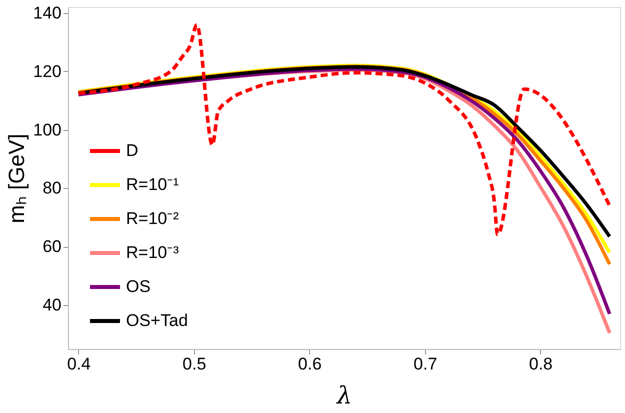  I want to click on legend-label: R=10⁻², so click(153, 218).